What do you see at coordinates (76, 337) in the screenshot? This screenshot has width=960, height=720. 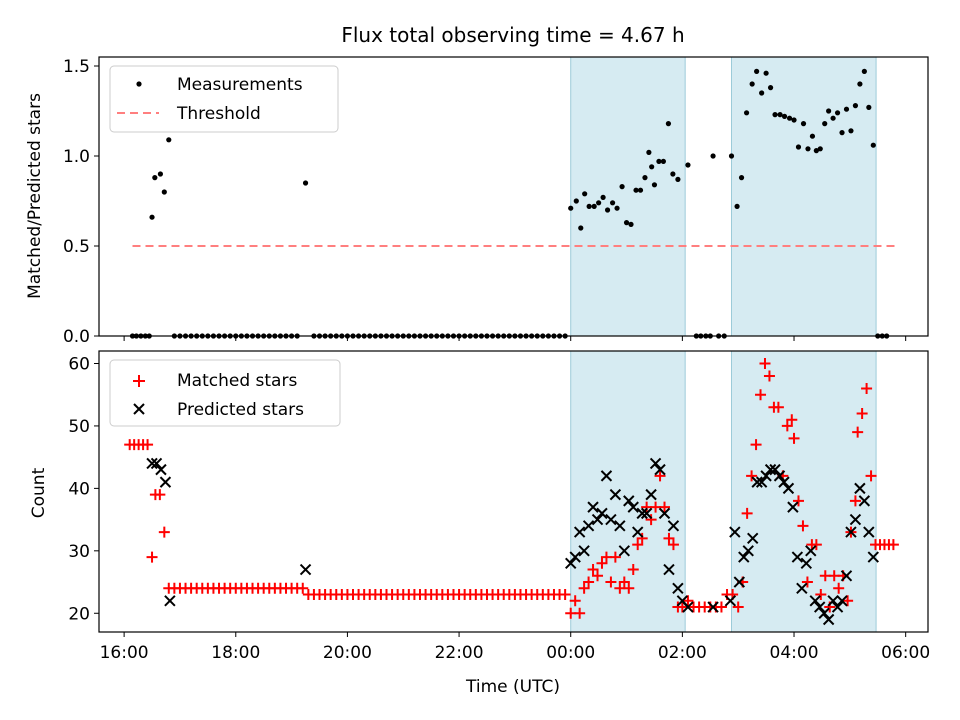 I see `y-tick-label: 0.0` at bounding box center [76, 337].